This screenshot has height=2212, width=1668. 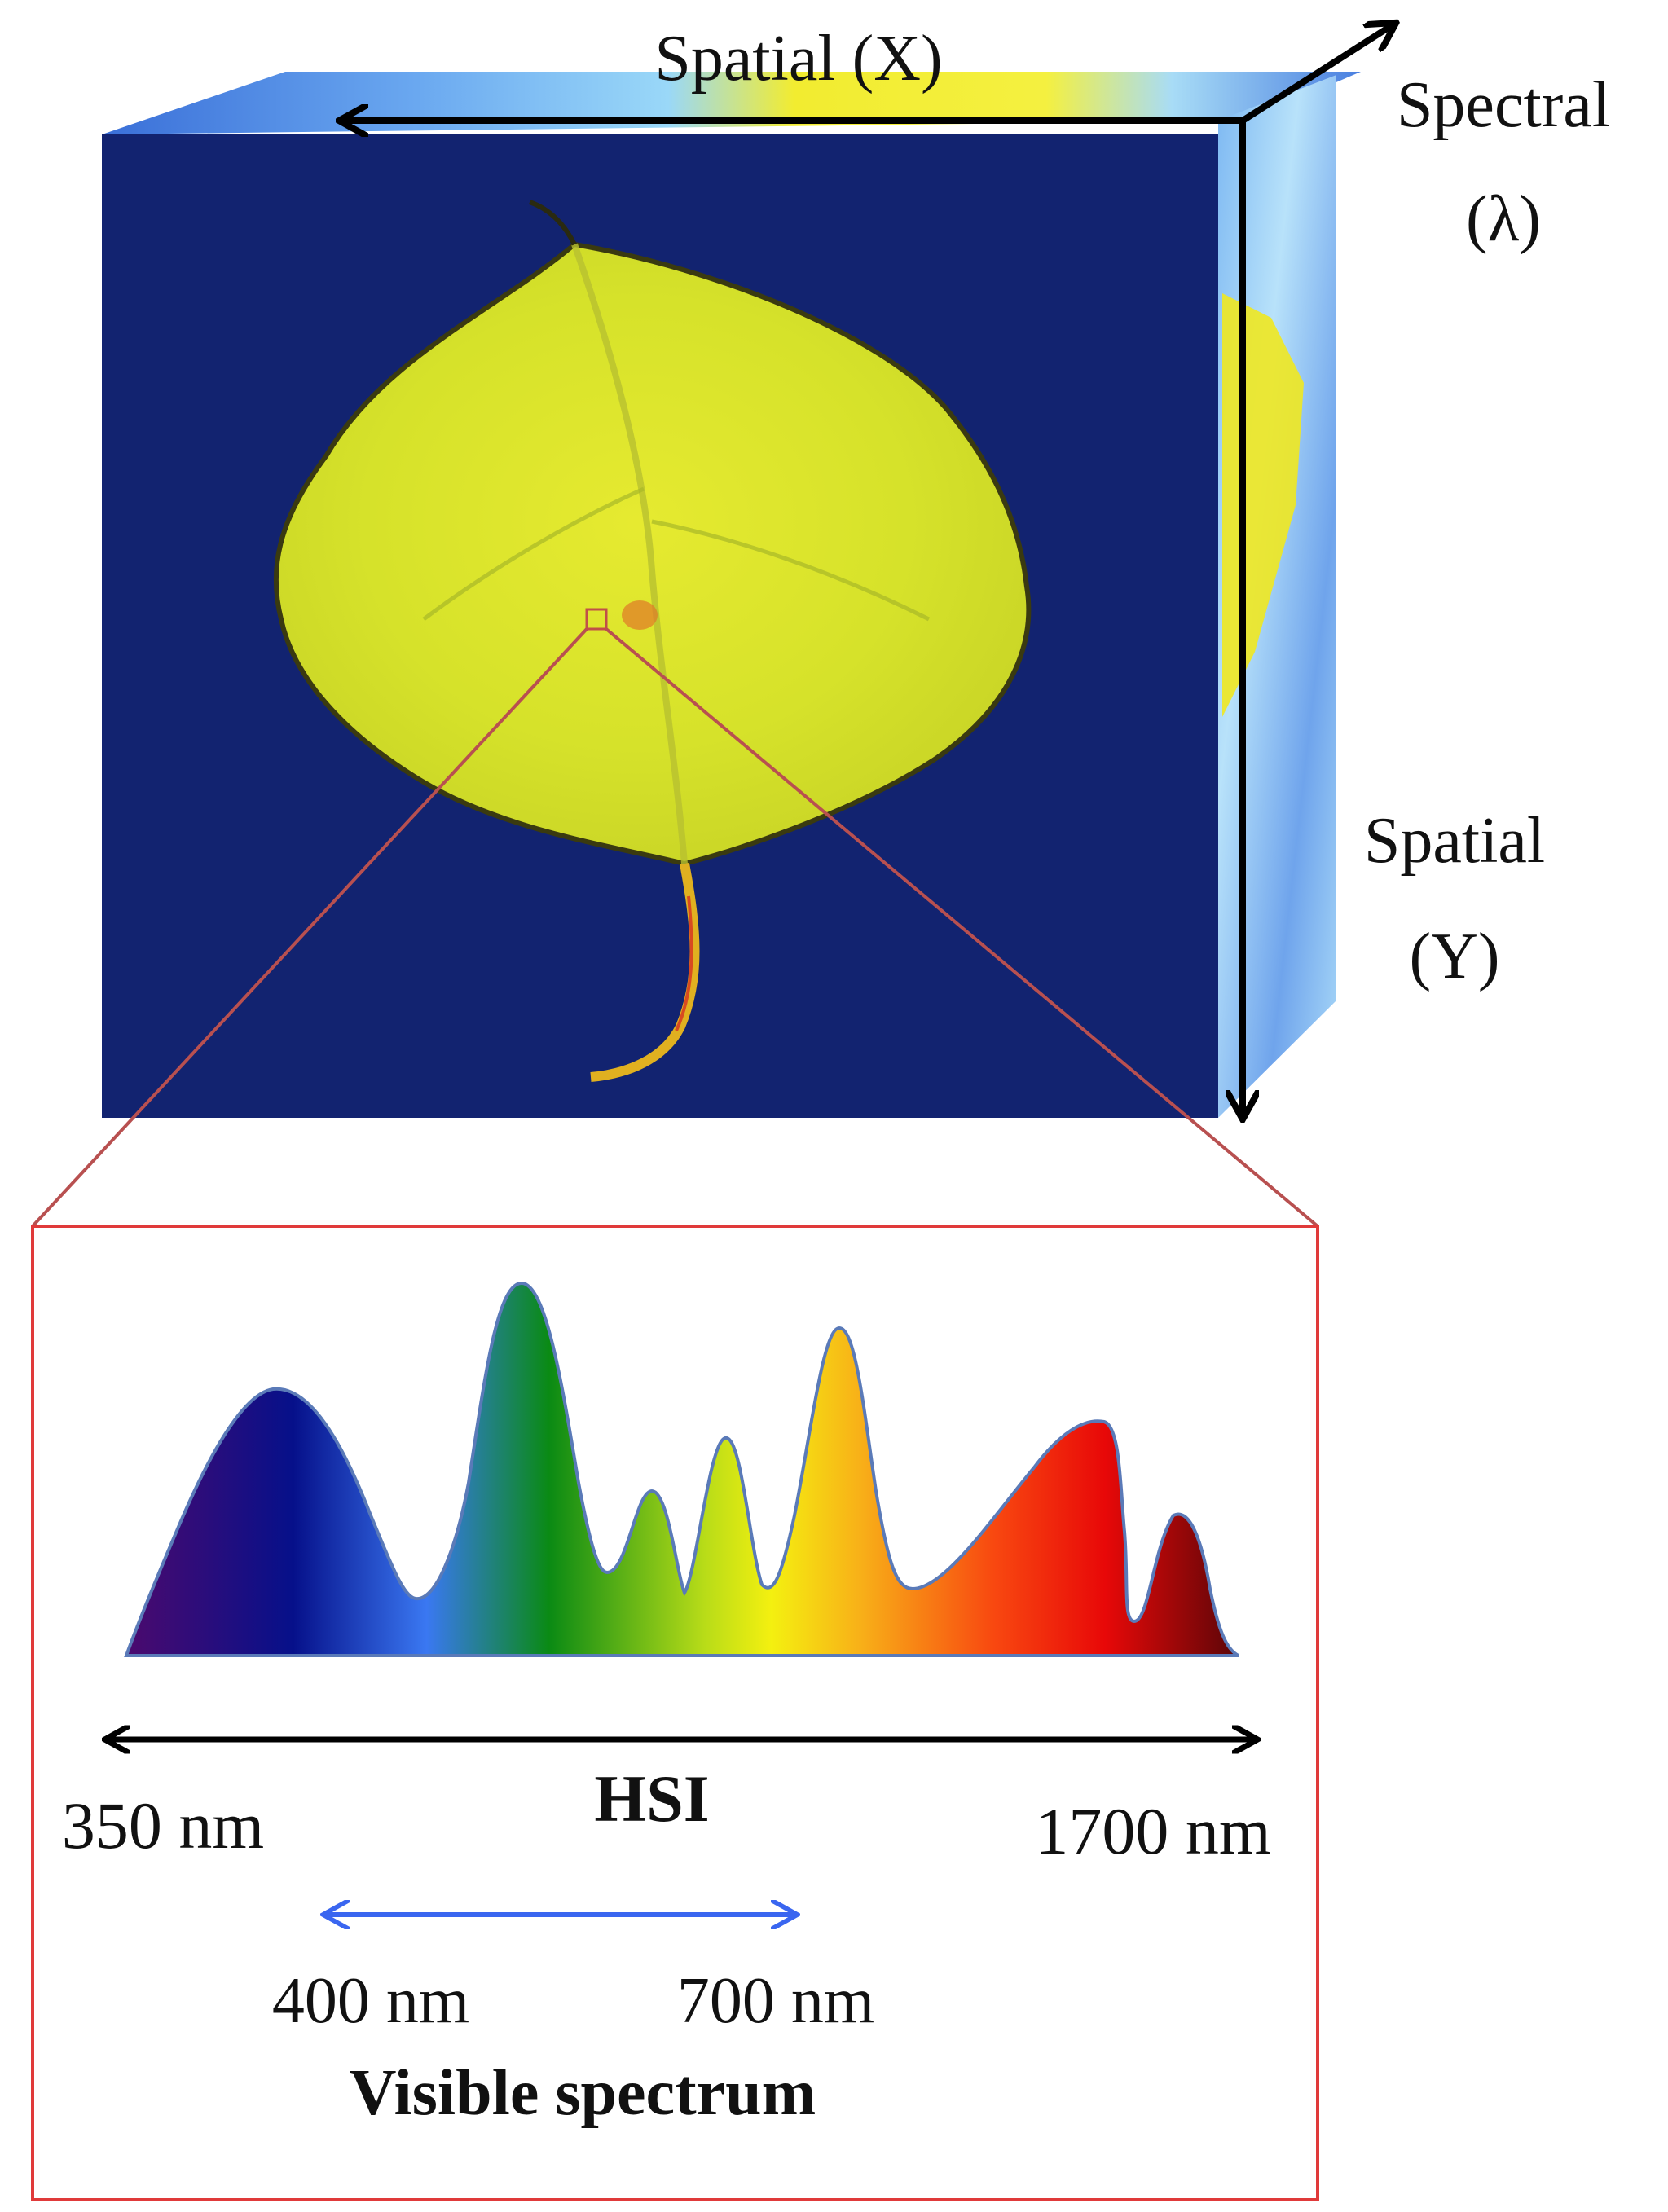 What do you see at coordinates (1454, 841) in the screenshot?
I see `spatial-y-label-line1: Spatial` at bounding box center [1454, 841].